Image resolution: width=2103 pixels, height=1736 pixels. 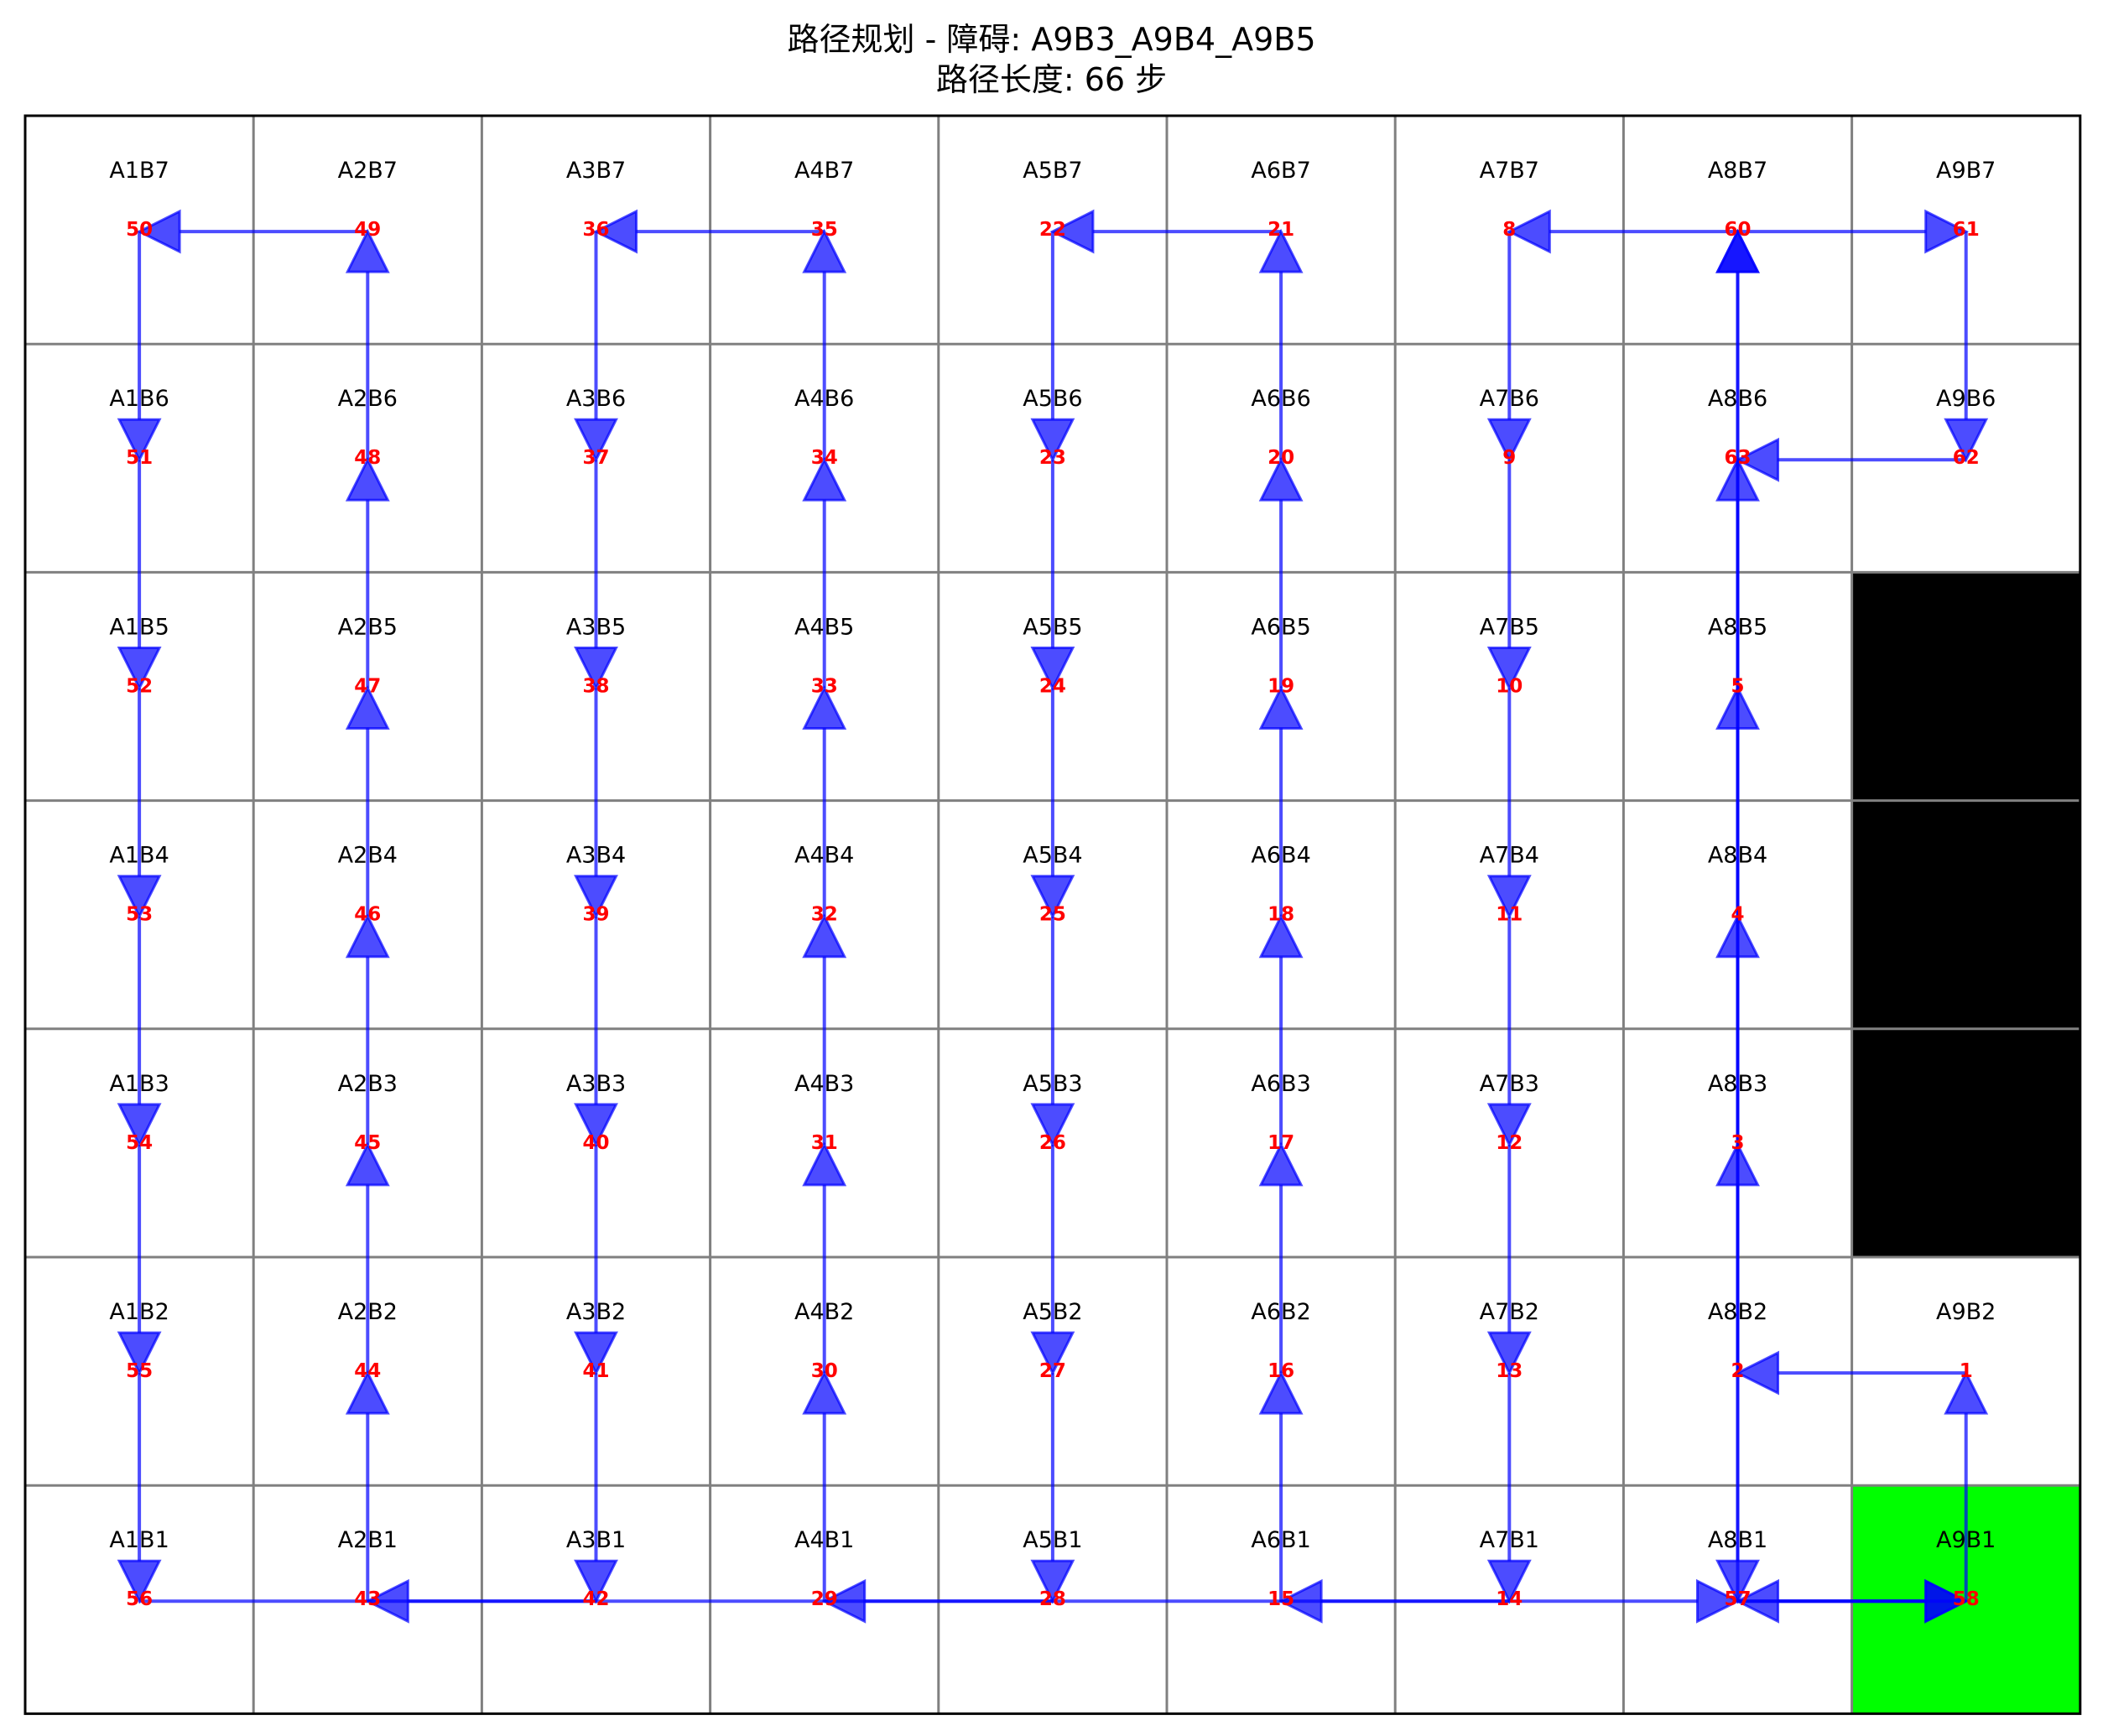 I want to click on cell-label: A9B6, so click(x=1966, y=399).